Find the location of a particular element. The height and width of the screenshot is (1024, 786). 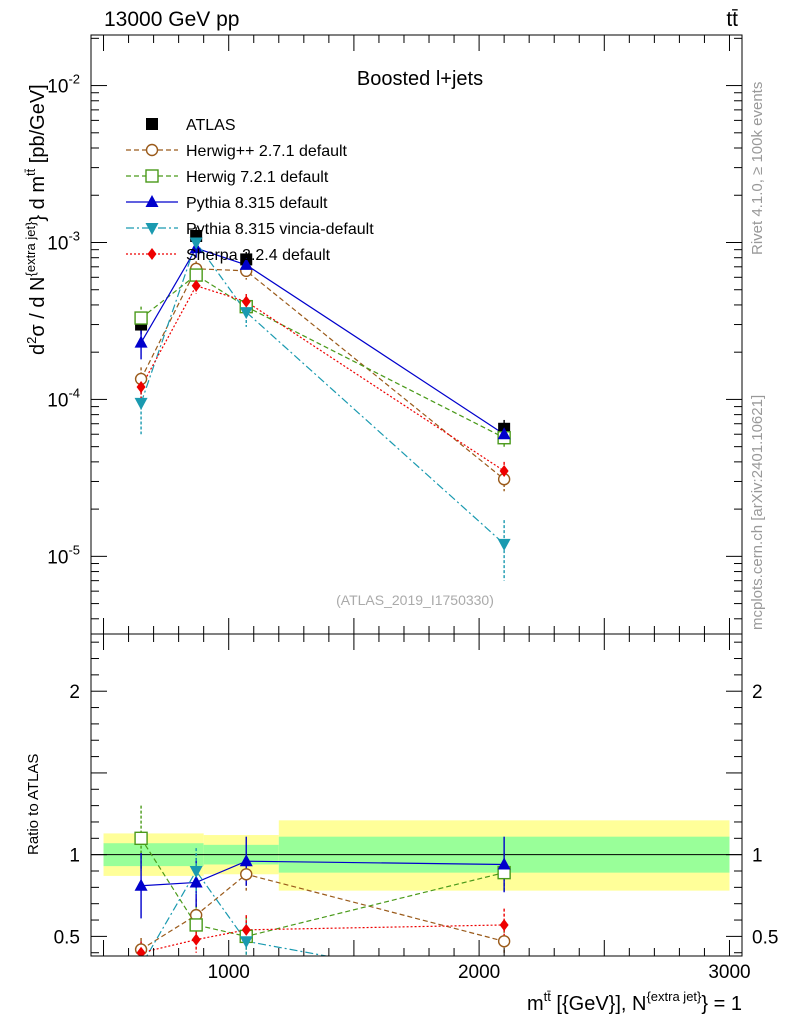

ratio-line-herwig-7-2-1-default is located at coordinates (322, 887).